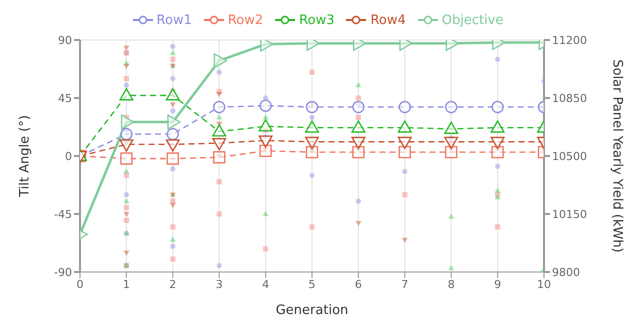 The width and height of the screenshot is (636, 330). Describe the element at coordinates (472, 20) in the screenshot. I see `legend-label: Objective` at that location.